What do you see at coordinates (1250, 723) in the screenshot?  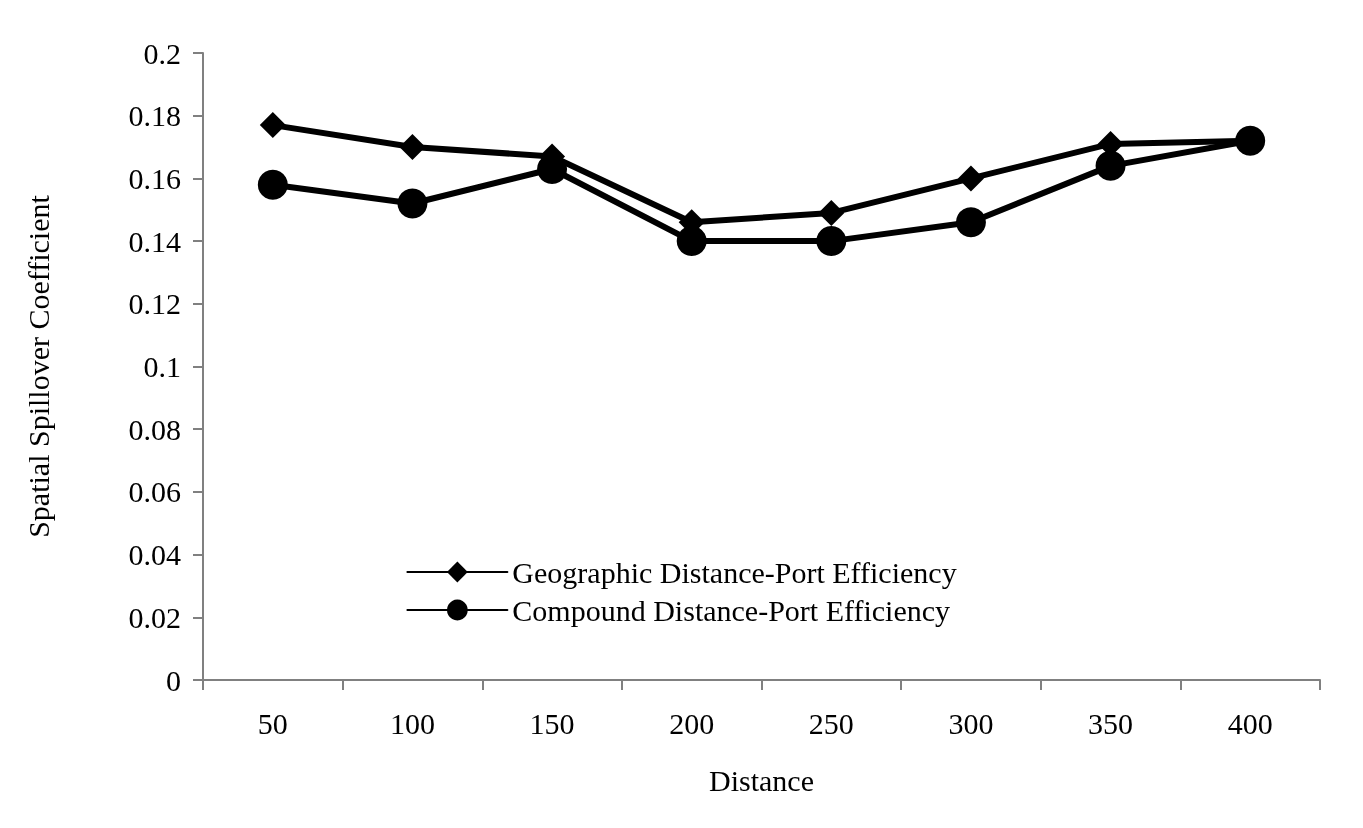 I see `x-tick-label: 400` at bounding box center [1250, 723].